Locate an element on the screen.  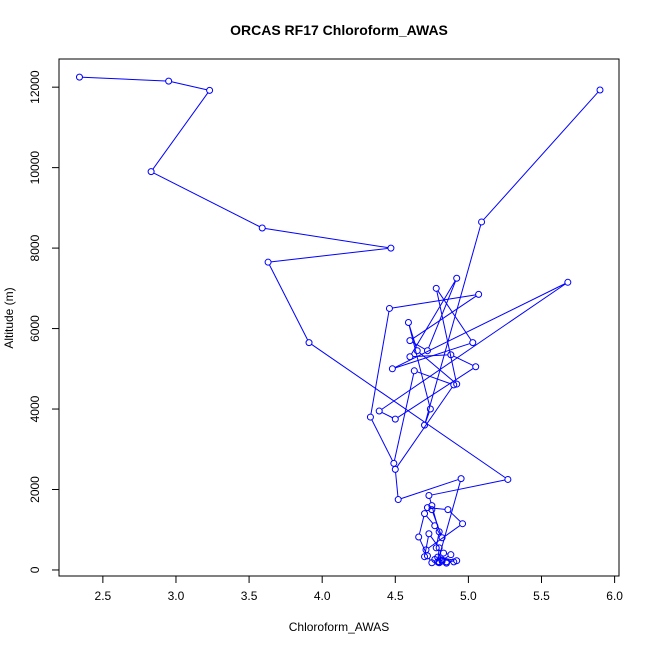
y-tick-label: 4000 is located at coordinates (35, 408).